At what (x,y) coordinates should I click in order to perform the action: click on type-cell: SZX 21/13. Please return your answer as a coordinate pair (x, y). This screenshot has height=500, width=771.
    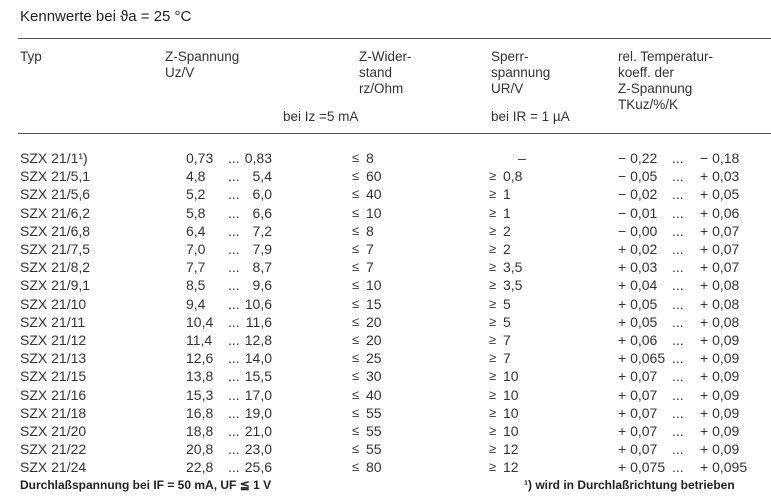
    Looking at the image, I should click on (53, 358).